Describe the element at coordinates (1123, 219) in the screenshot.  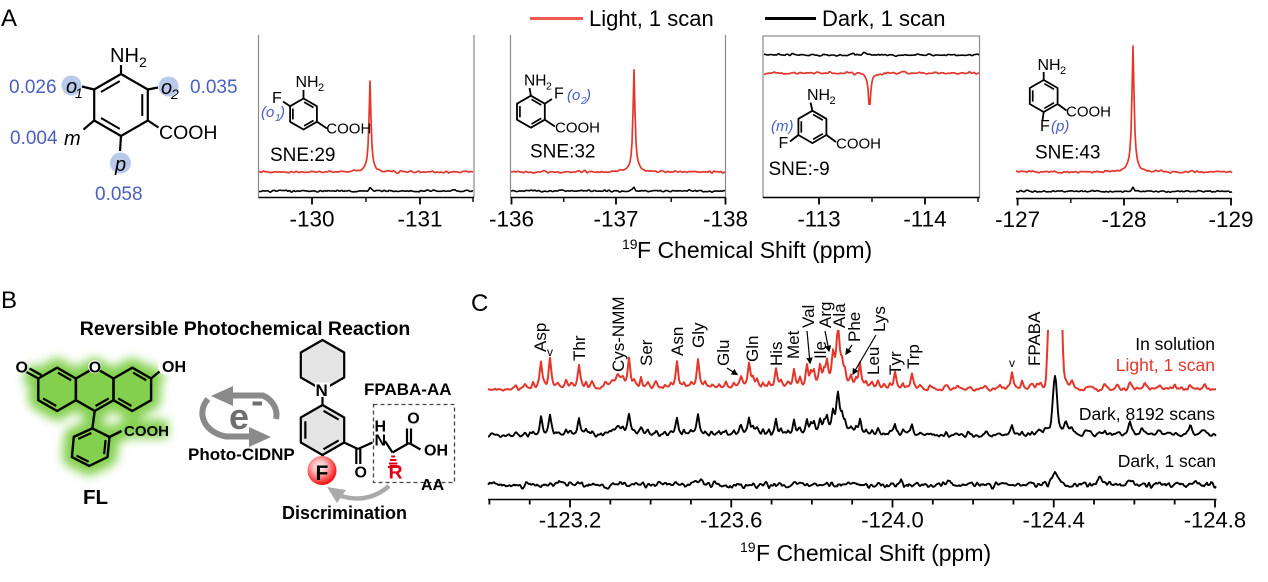
I see `svg-text: -128` at that location.